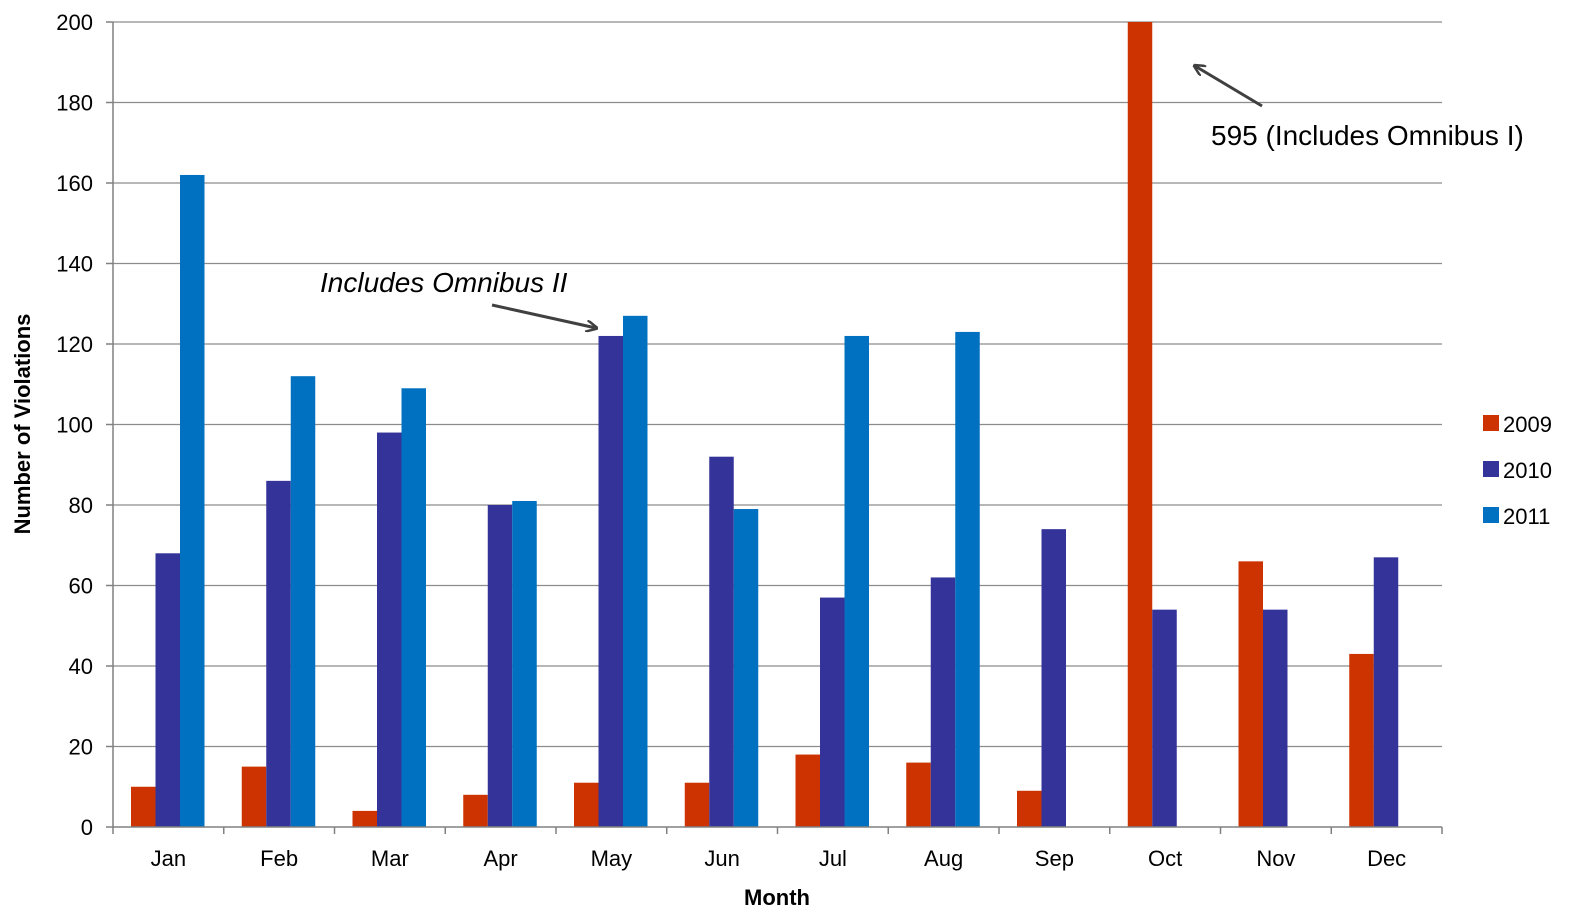 The image size is (1575, 912). What do you see at coordinates (74, 103) in the screenshot?
I see `y-tick-label: 180` at bounding box center [74, 103].